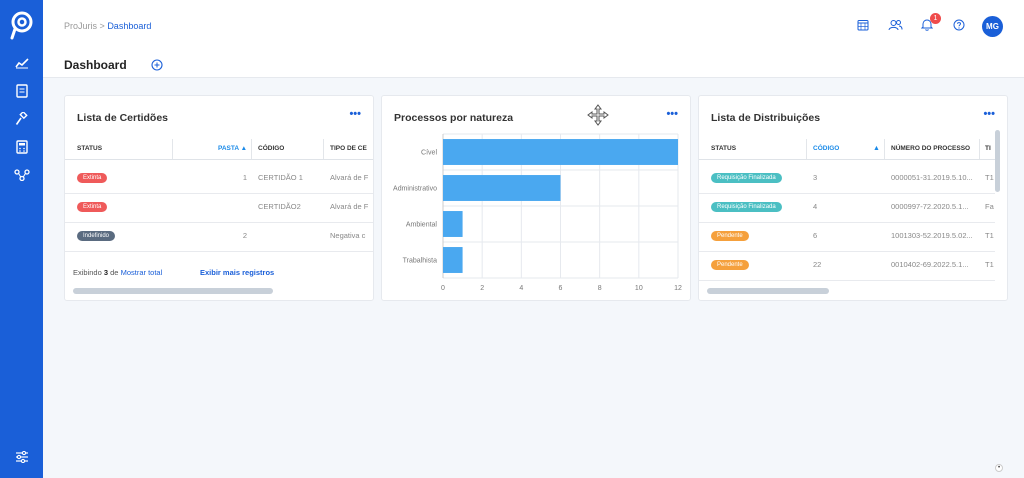  What do you see at coordinates (21, 239) in the screenshot?
I see `sidebar` at bounding box center [21, 239].